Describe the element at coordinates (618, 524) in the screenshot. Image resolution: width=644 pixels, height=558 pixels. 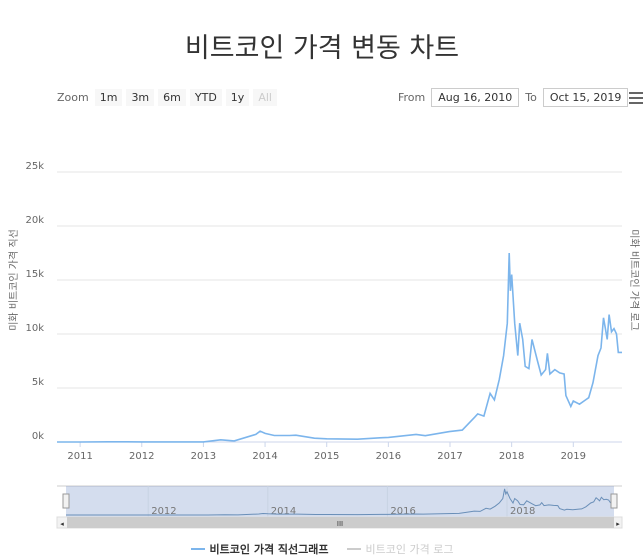
I see `scrollbar-right-arrow-icon: ▸` at that location.